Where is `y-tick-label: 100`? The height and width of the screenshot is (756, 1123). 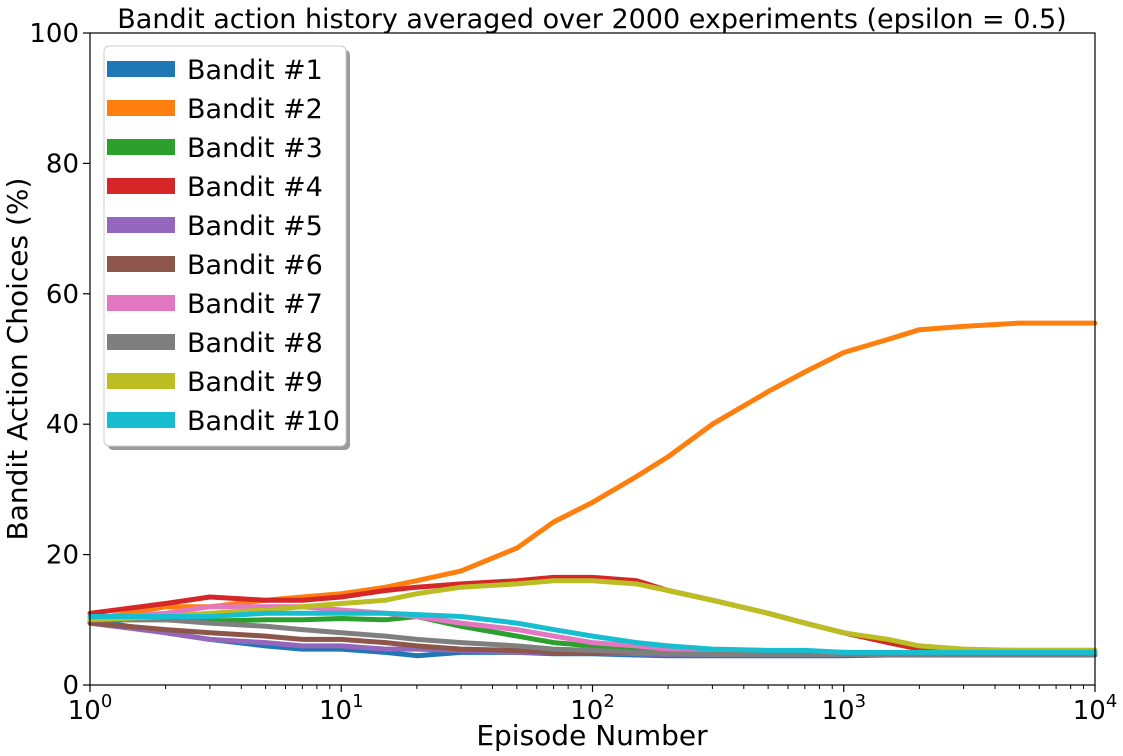
y-tick-label: 100 is located at coordinates (54, 34).